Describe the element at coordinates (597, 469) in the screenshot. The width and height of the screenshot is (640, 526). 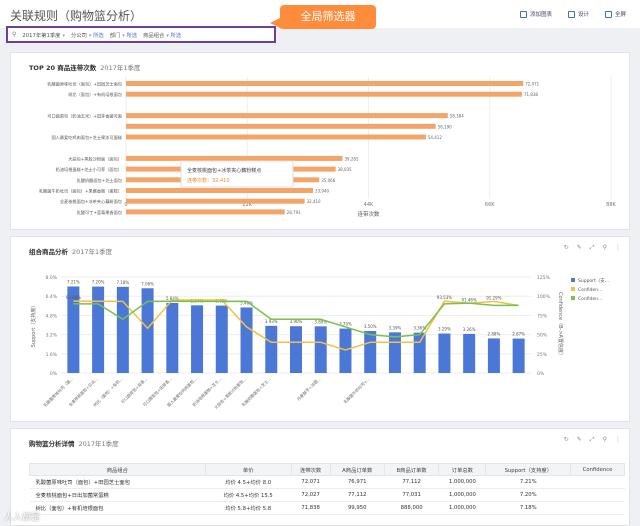
I see `table-column-header: Confidence` at that location.